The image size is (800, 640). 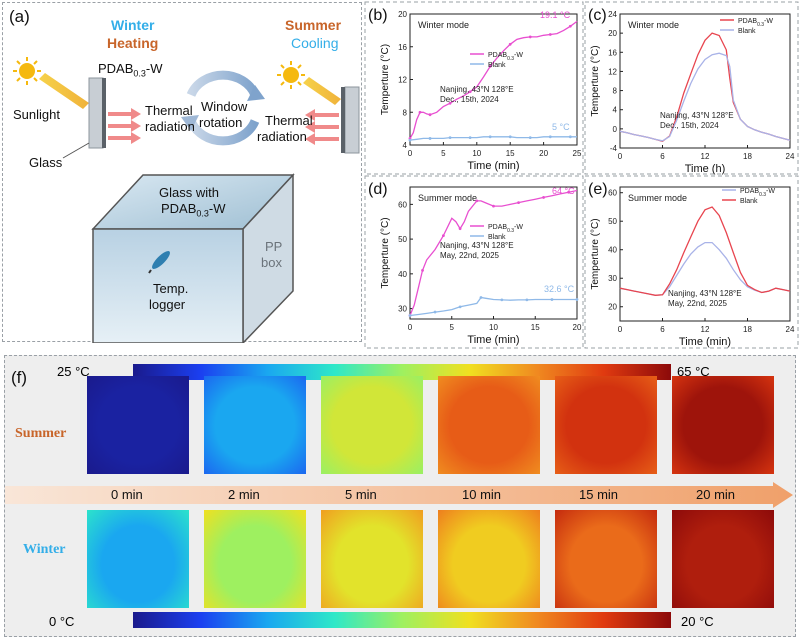 I want to click on y-tick-label: 12, so click(x=402, y=80).